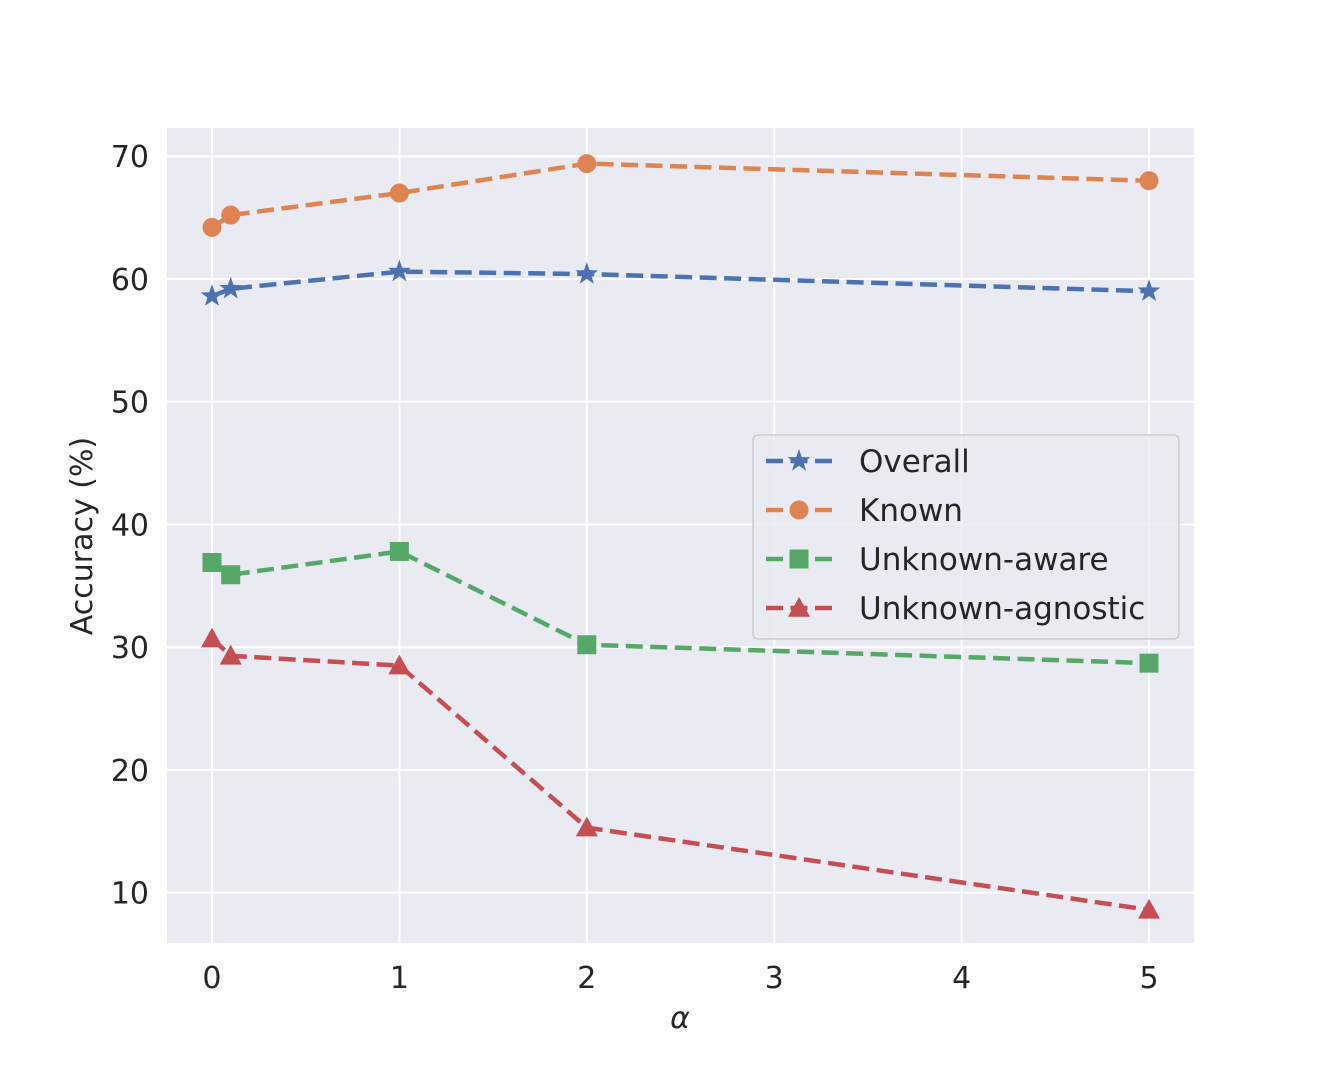 This screenshot has width=1329, height=1068. I want to click on legend-item: Unknown-aware, so click(937, 560).